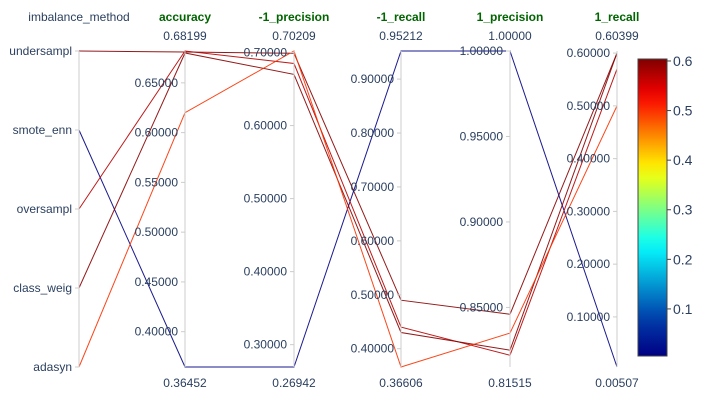 The height and width of the screenshot is (407, 708). What do you see at coordinates (589, 264) in the screenshot?
I see `tick-label: 0.20000` at bounding box center [589, 264].